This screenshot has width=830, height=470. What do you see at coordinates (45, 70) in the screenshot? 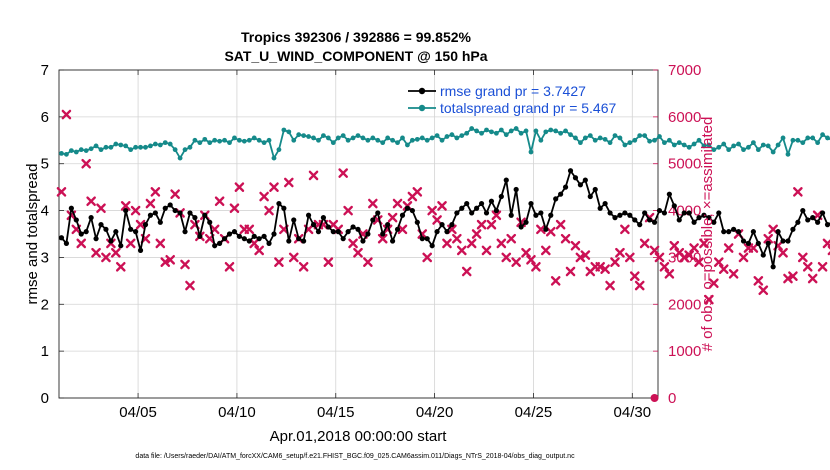
I see `y-left-tick-label: 7` at bounding box center [45, 70].